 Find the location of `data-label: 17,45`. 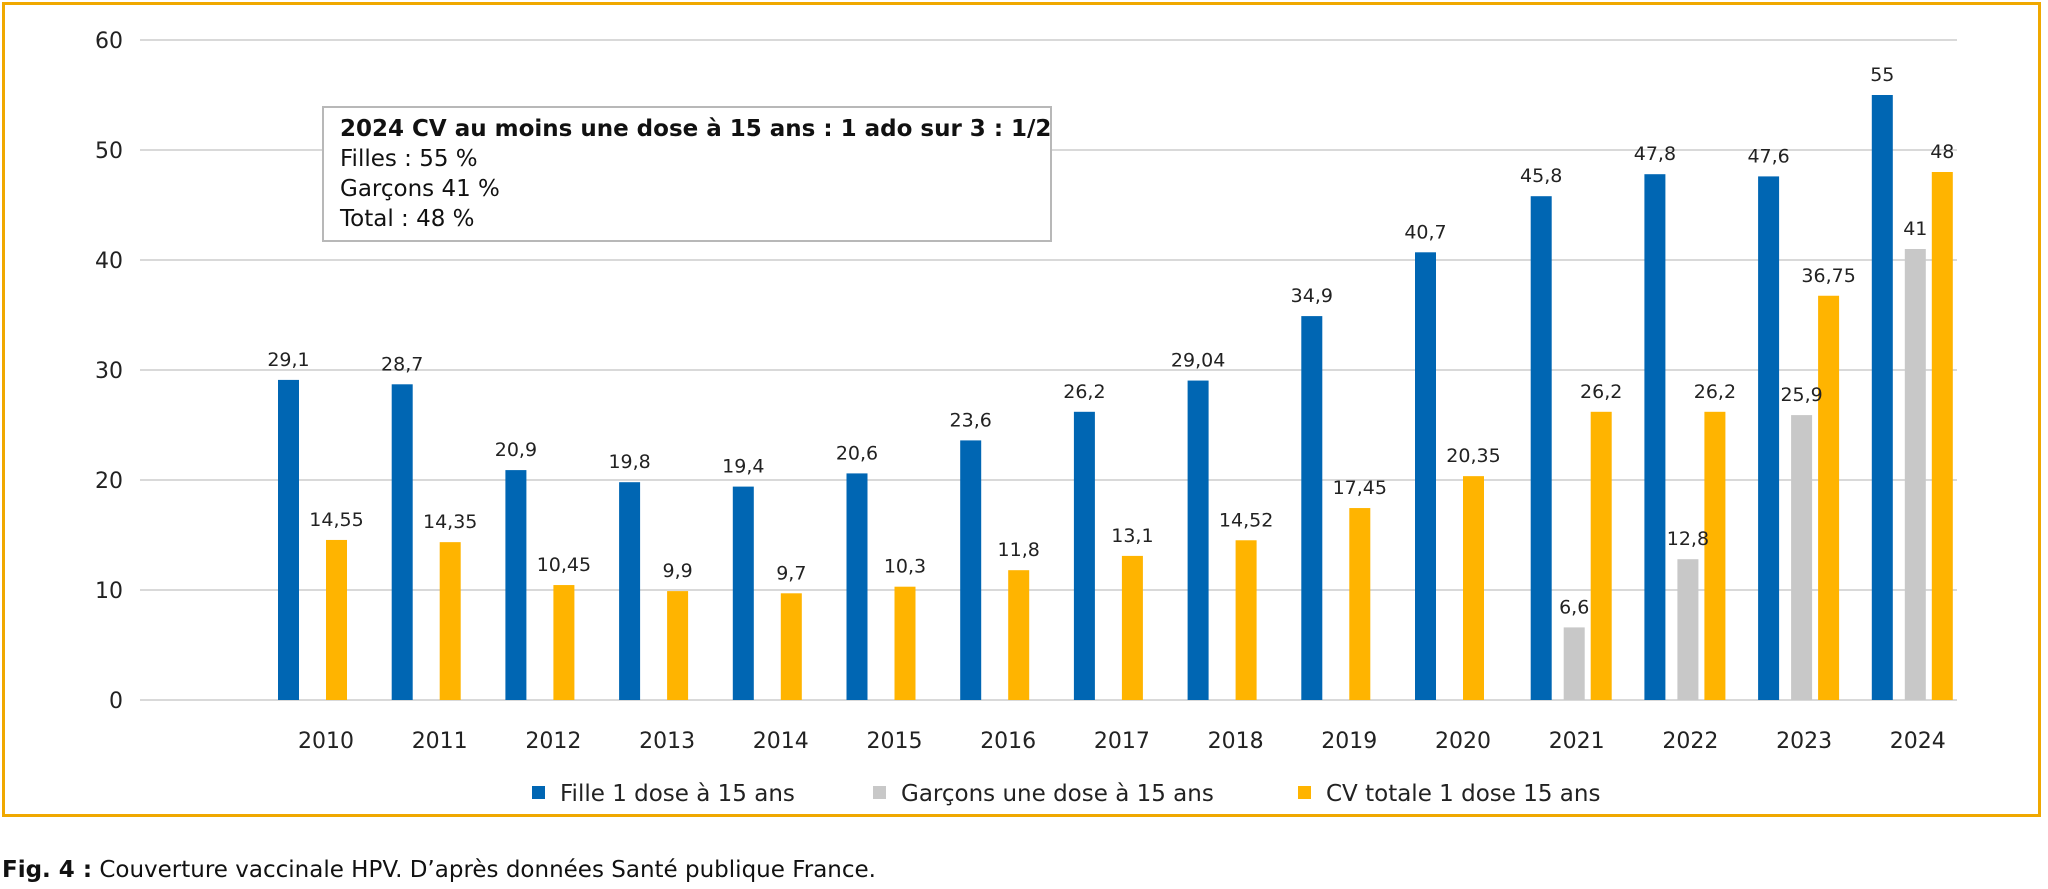

data-label: 17,45 is located at coordinates (1360, 488).